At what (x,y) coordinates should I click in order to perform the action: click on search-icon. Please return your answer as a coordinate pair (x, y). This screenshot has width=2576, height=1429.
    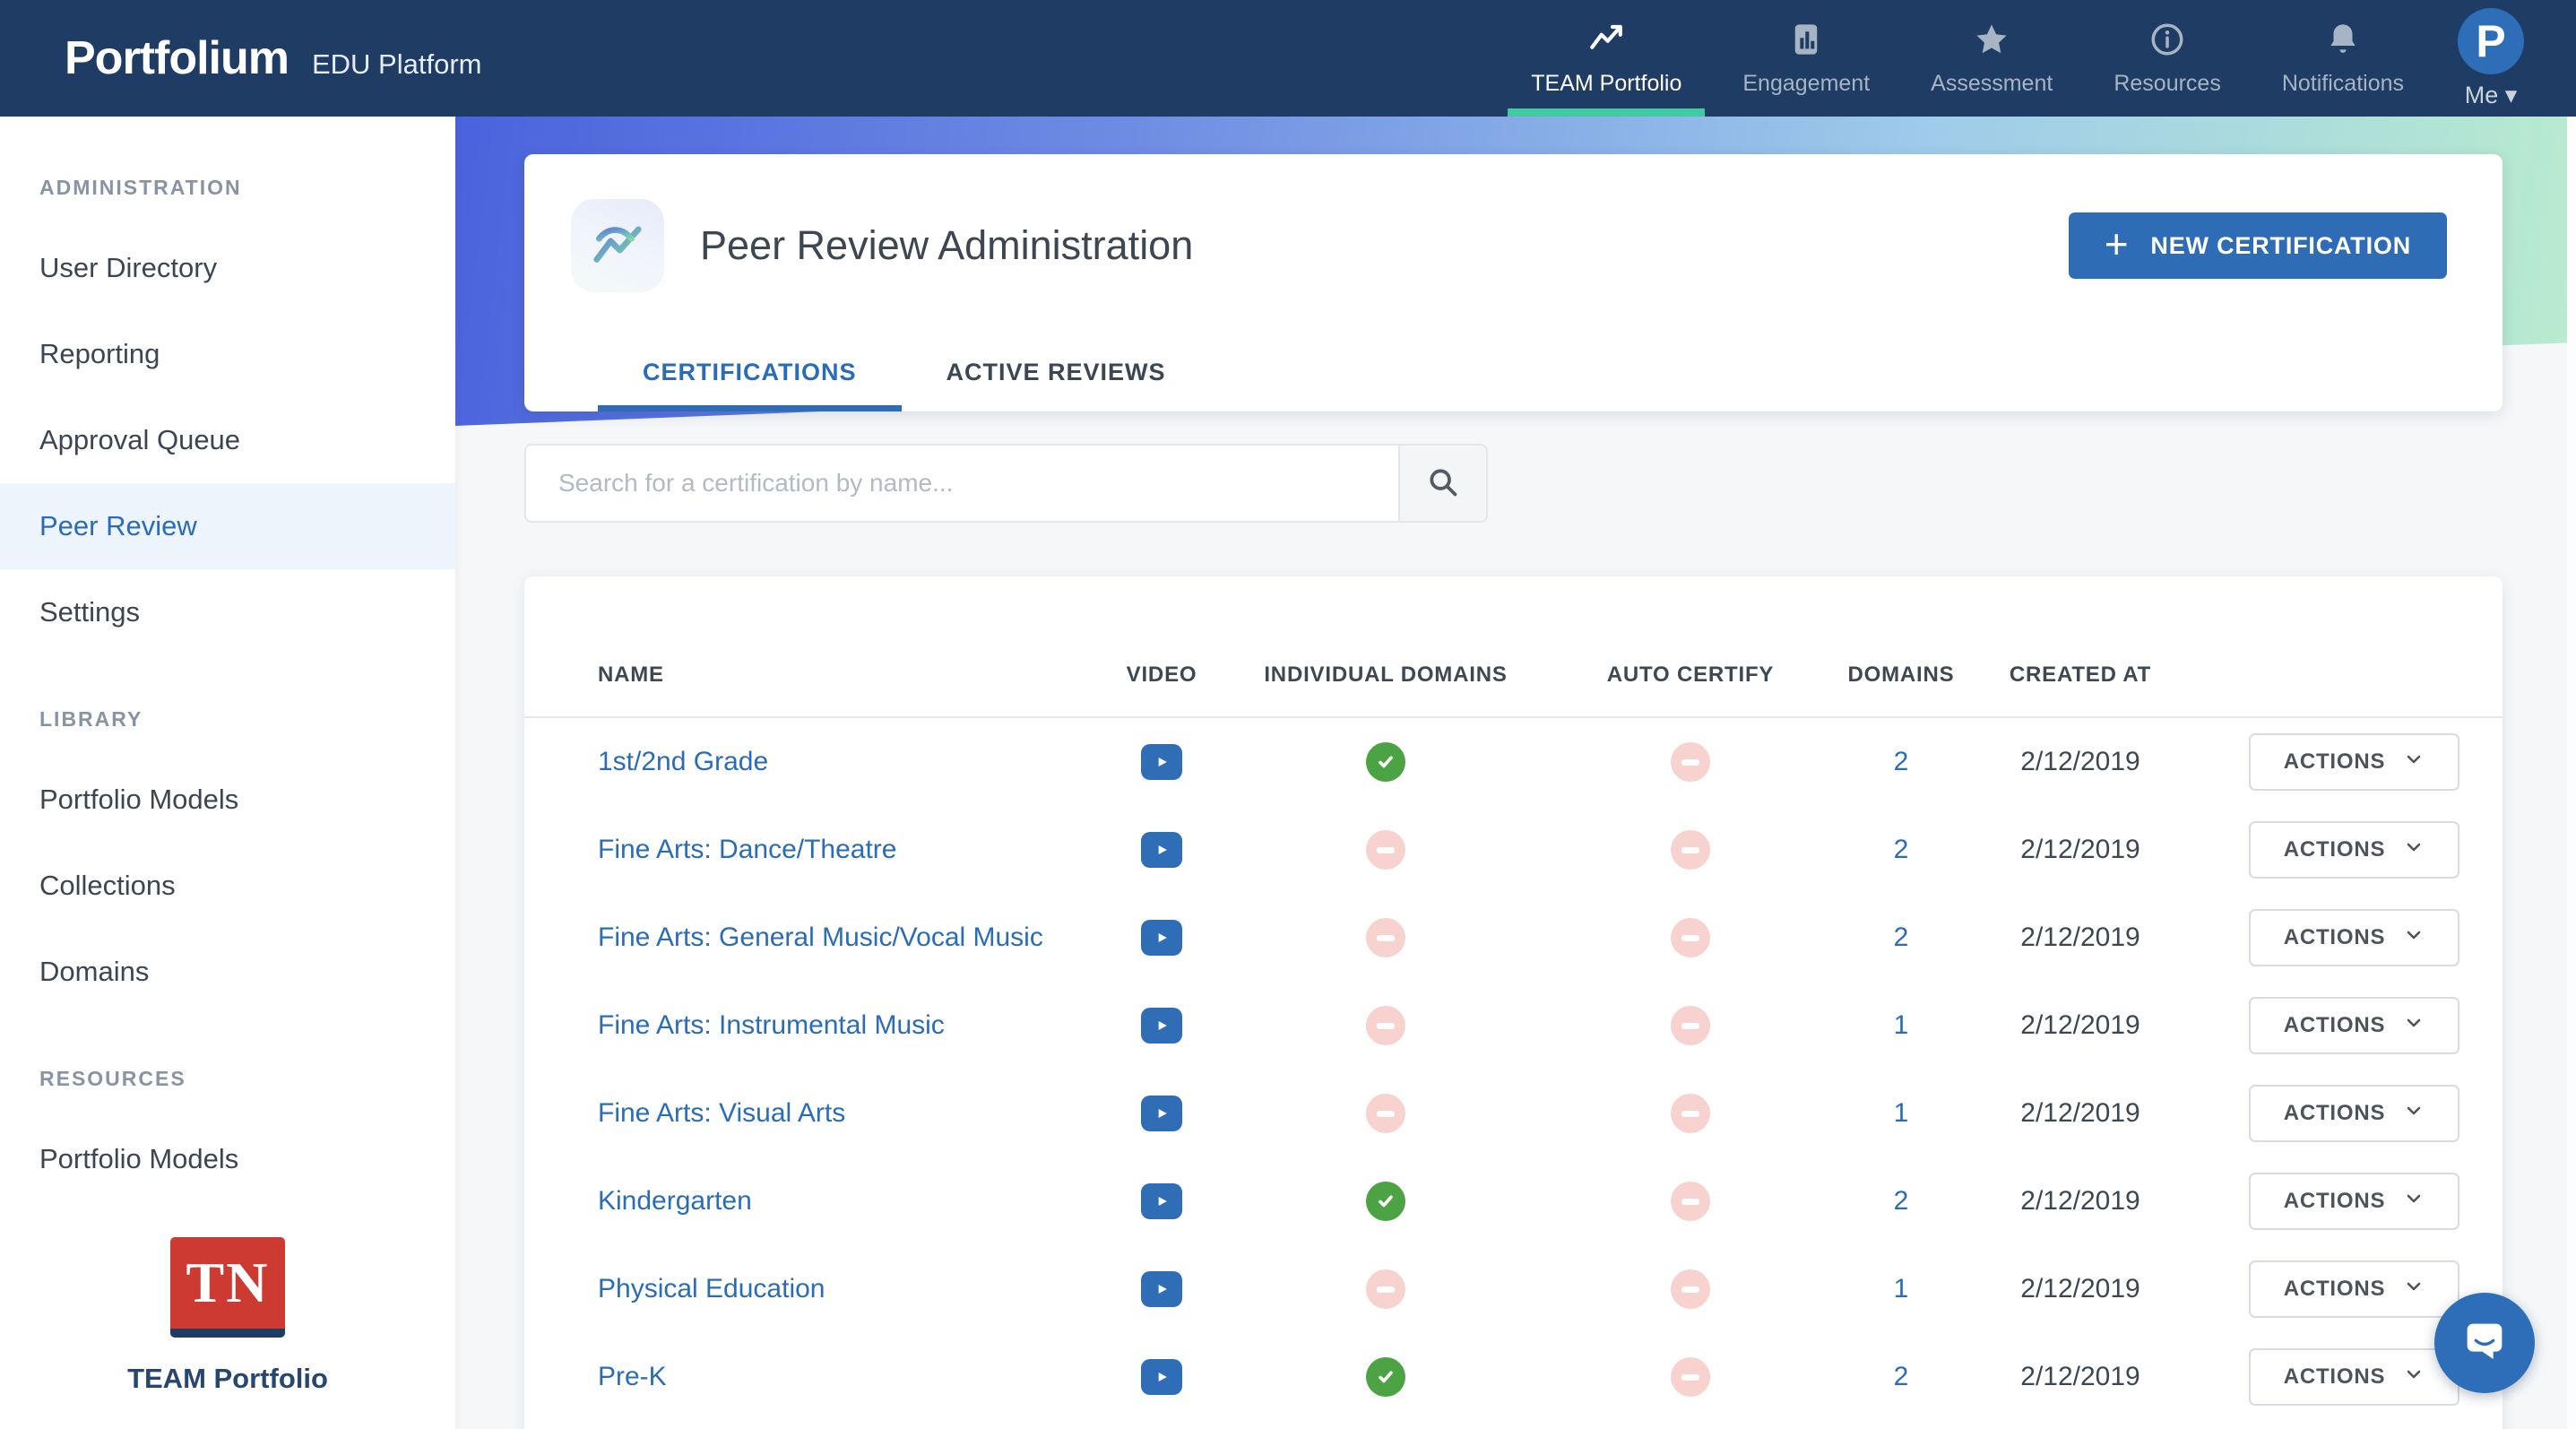
    Looking at the image, I should click on (1443, 484).